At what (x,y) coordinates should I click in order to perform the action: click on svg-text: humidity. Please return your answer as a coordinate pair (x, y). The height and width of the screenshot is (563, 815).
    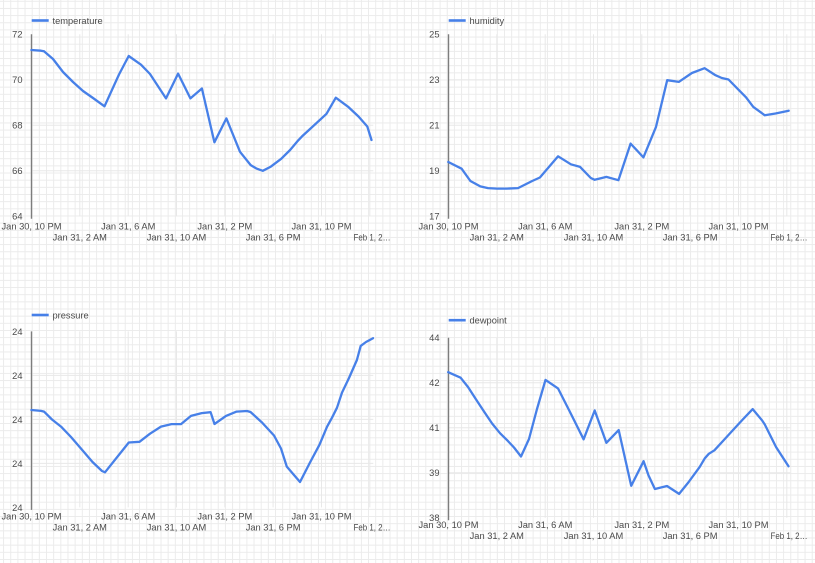
    Looking at the image, I should click on (487, 21).